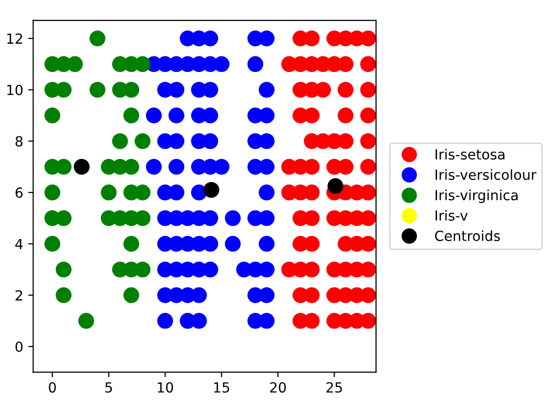 The height and width of the screenshot is (409, 553). Describe the element at coordinates (486, 174) in the screenshot. I see `legend-label: Iris-versicolour` at that location.